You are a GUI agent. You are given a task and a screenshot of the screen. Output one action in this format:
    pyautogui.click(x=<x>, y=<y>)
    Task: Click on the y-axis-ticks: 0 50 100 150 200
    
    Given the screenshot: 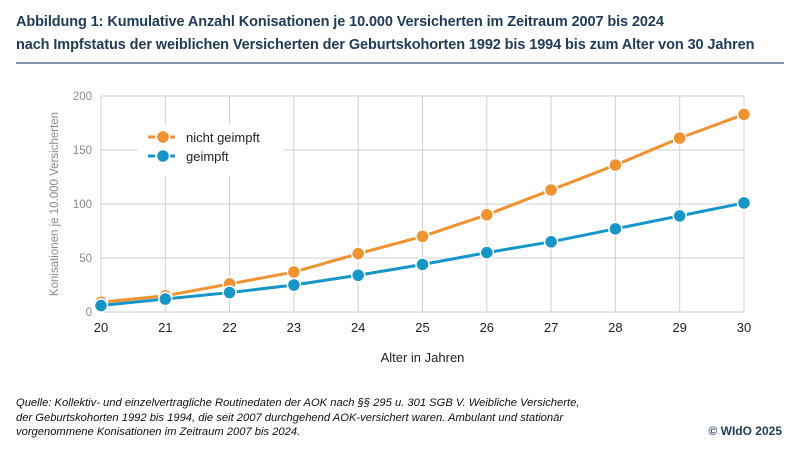 What is the action you would take?
    pyautogui.click(x=82, y=205)
    